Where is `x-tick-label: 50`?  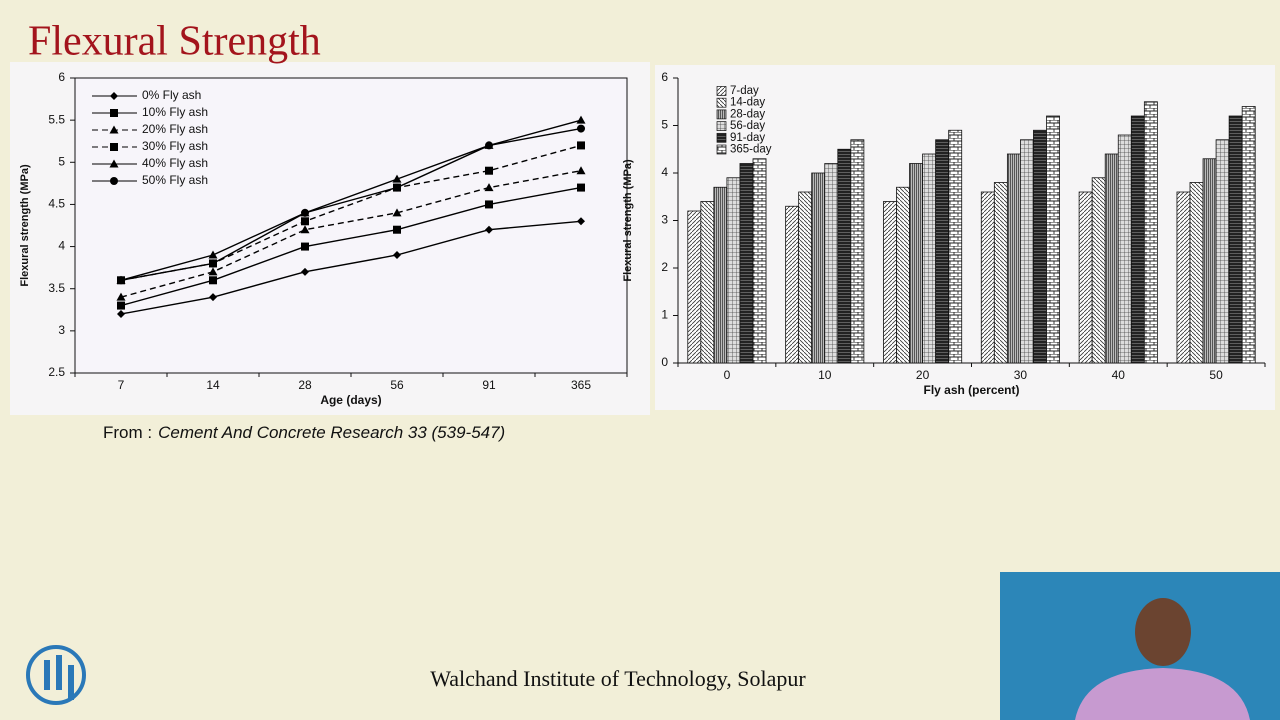 x-tick-label: 50 is located at coordinates (1216, 375).